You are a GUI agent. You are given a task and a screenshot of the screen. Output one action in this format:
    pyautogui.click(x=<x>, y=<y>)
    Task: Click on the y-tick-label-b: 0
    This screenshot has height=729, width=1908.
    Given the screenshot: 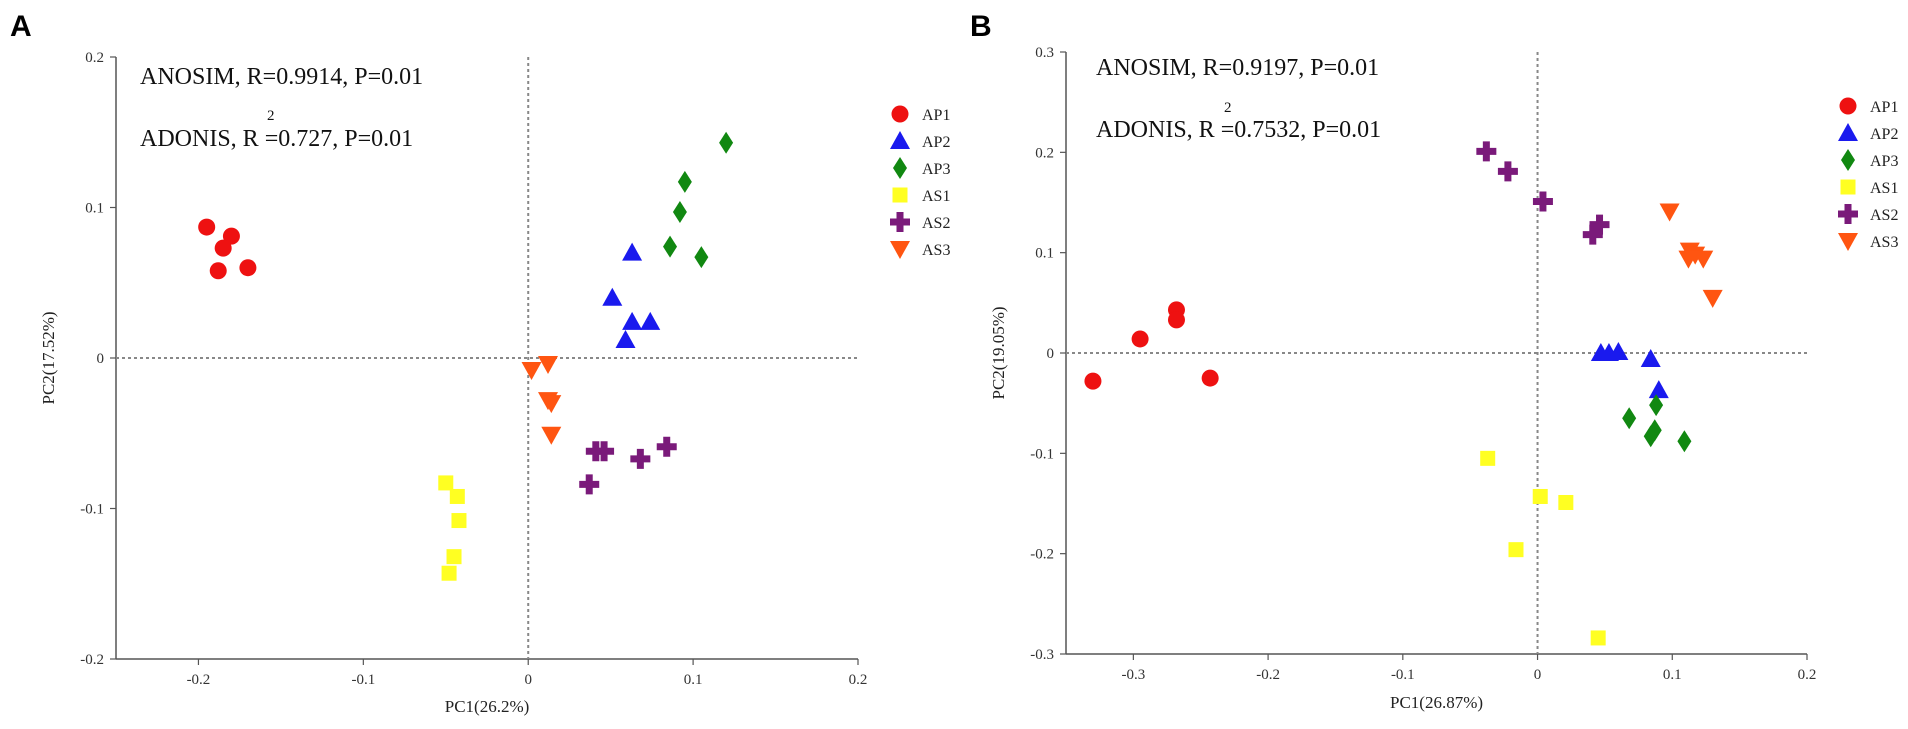 What is the action you would take?
    pyautogui.click(x=1051, y=354)
    